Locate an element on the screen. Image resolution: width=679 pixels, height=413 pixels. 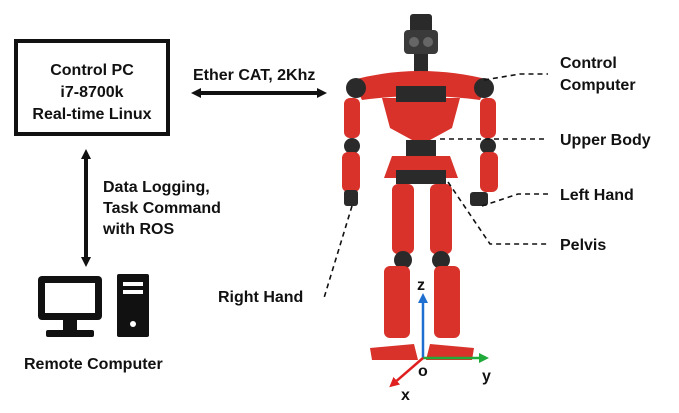
control-pc-os: Real-time Linux is located at coordinates (91, 114).